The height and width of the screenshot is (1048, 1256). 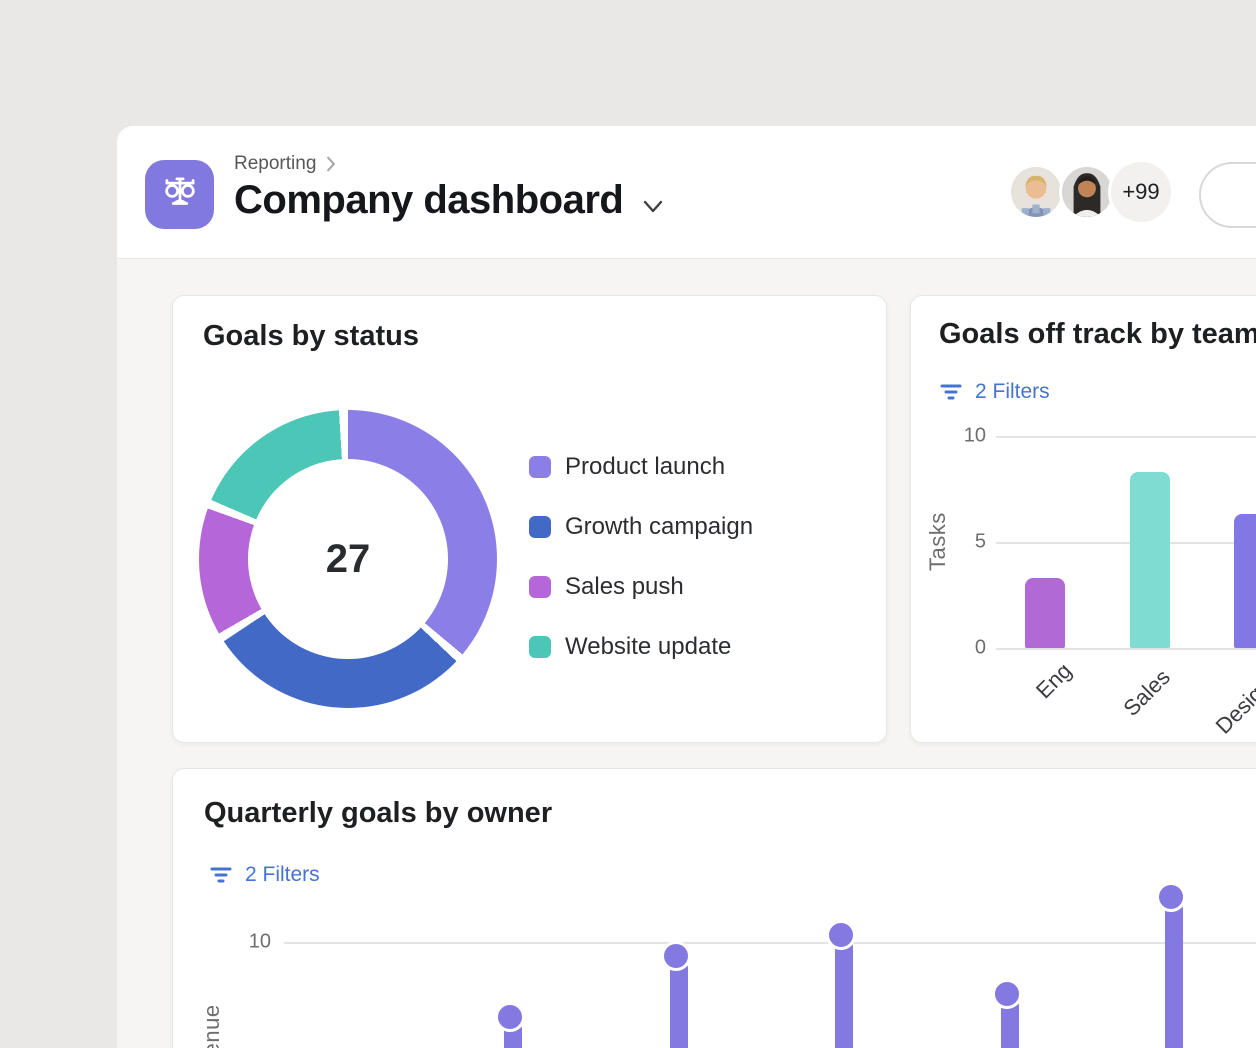 What do you see at coordinates (212, 995) in the screenshot?
I see `y-axis-label: Revenue` at bounding box center [212, 995].